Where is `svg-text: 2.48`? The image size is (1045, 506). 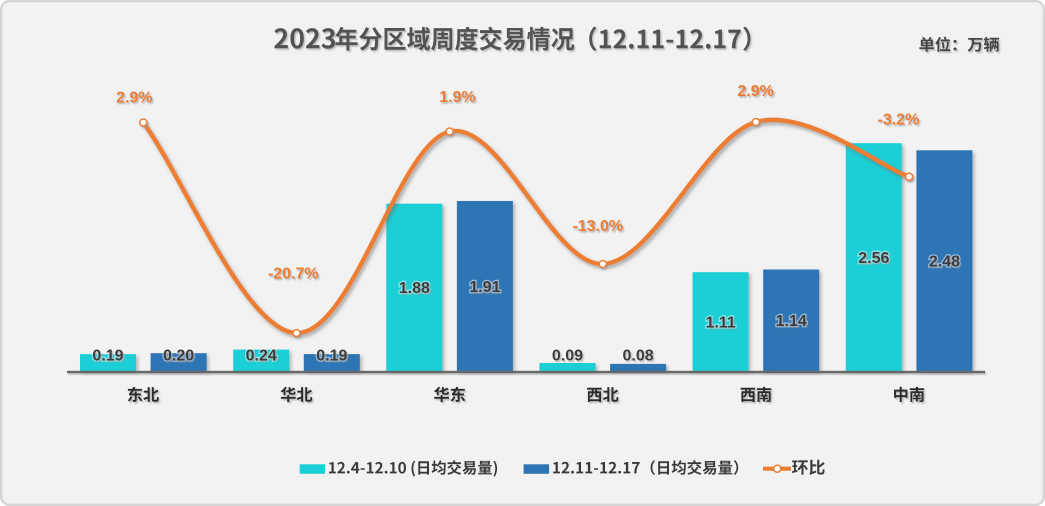
svg-text: 2.48 is located at coordinates (944, 261).